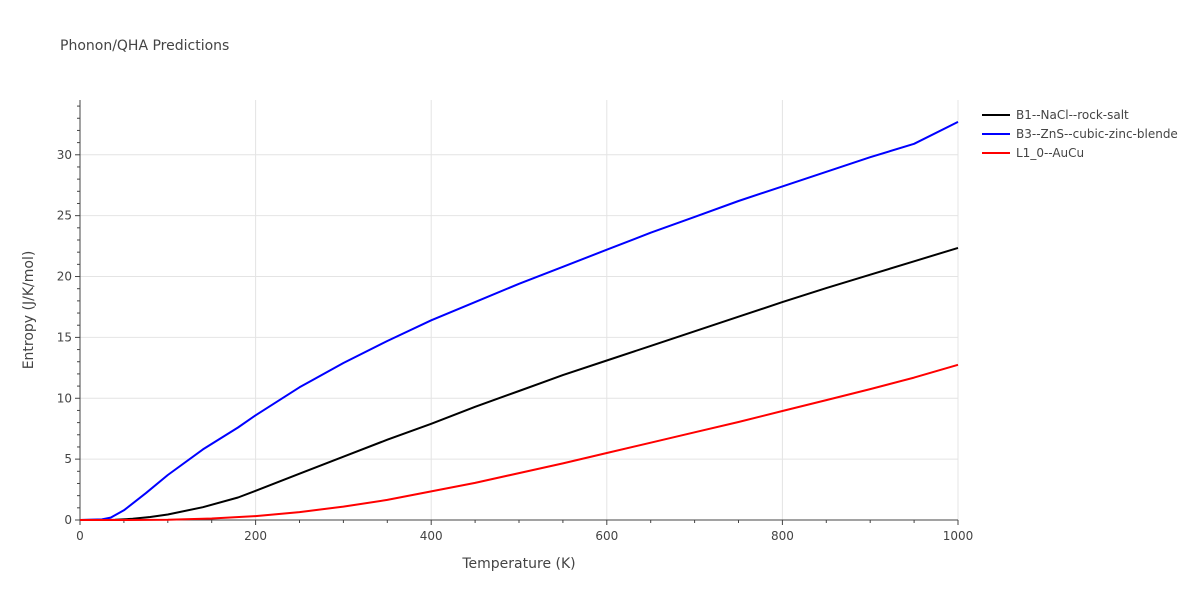 The image size is (1200, 600). I want to click on chart-title: Phonon/QHA Predictions, so click(144, 46).